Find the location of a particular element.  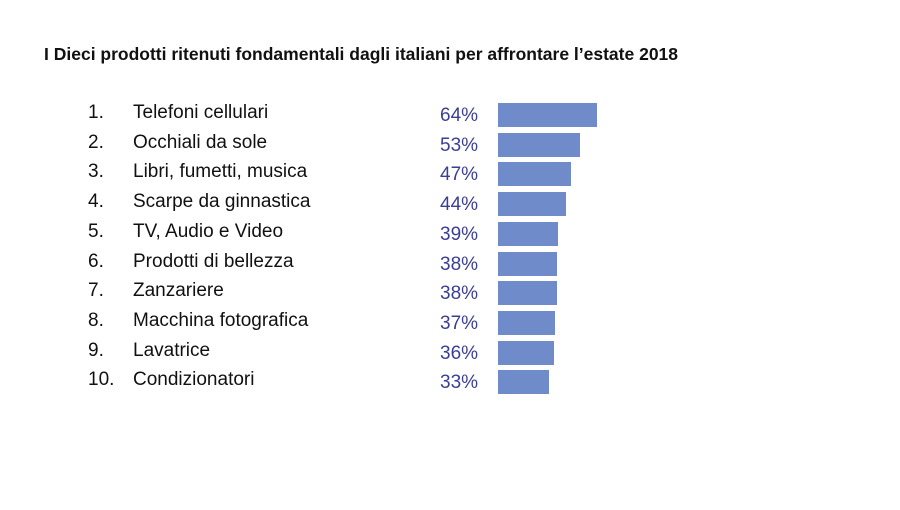

rank-label: 9. is located at coordinates (96, 350).